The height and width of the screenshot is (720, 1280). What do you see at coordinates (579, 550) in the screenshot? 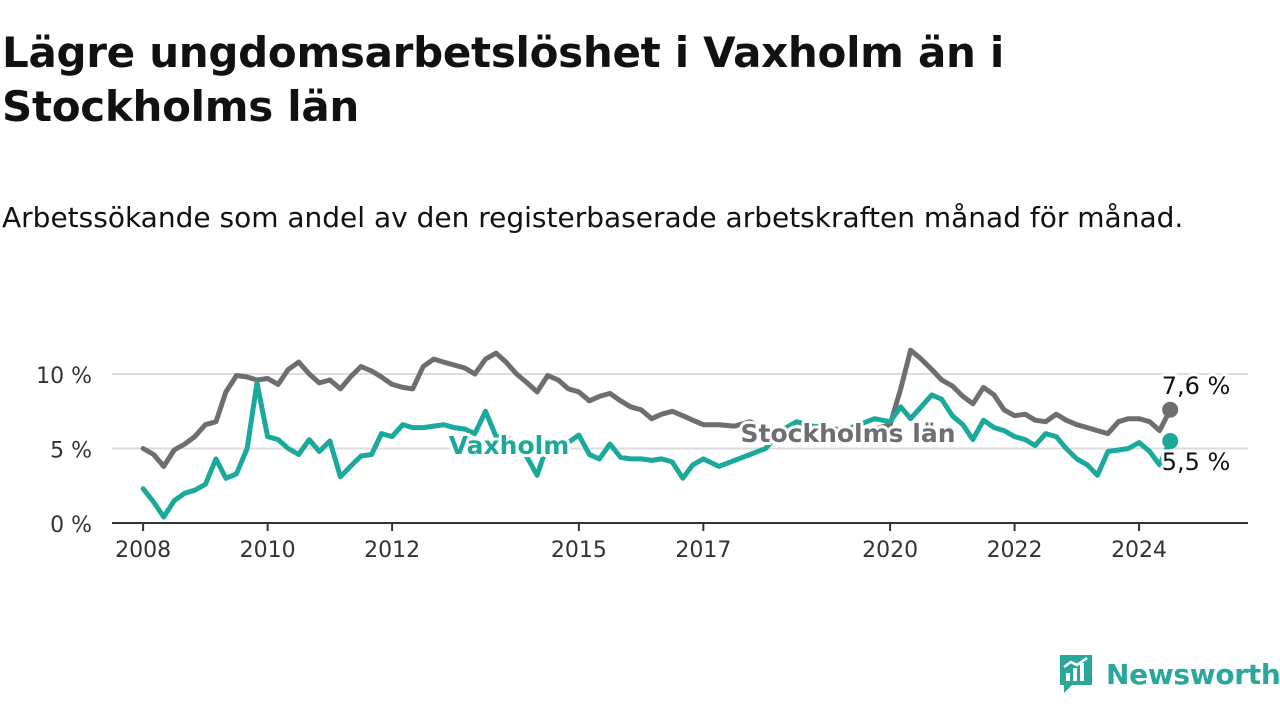
I see `x-tick-label: 2015` at bounding box center [579, 550].